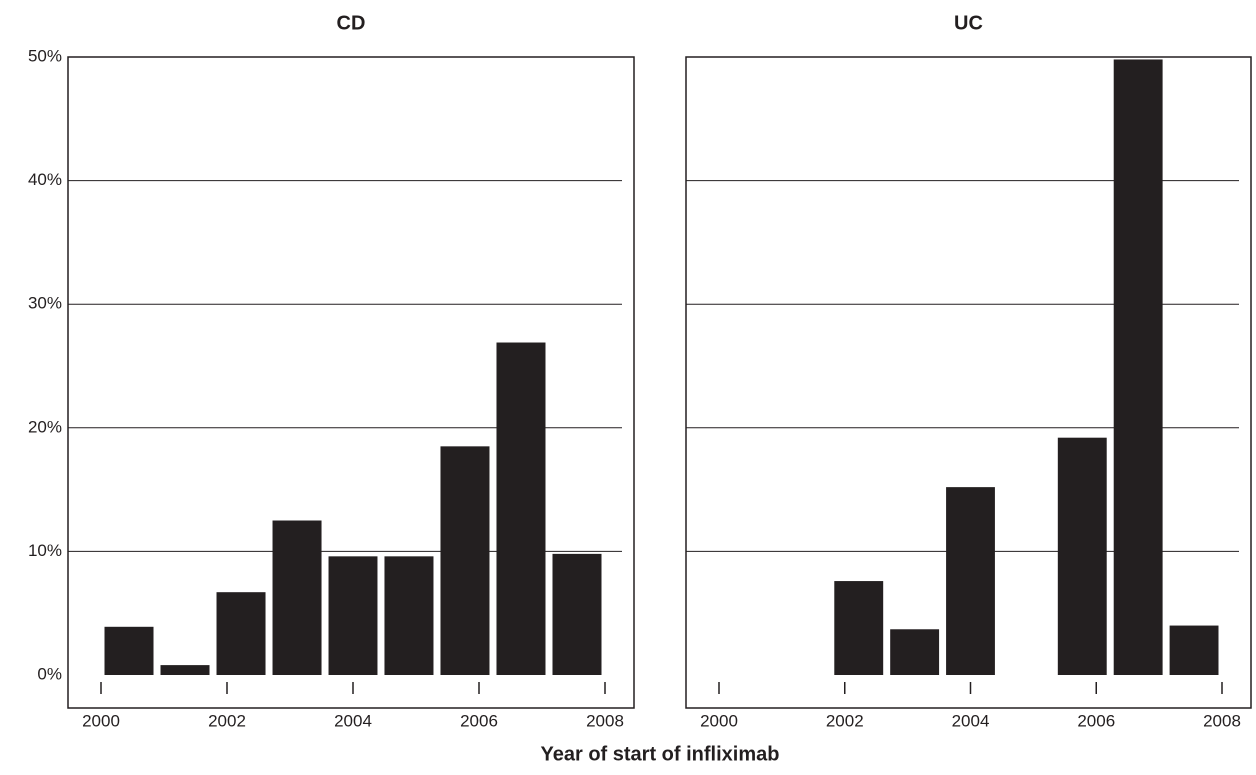 Image resolution: width=1256 pixels, height=775 pixels. I want to click on y-tick-label: 20%, so click(45, 426).